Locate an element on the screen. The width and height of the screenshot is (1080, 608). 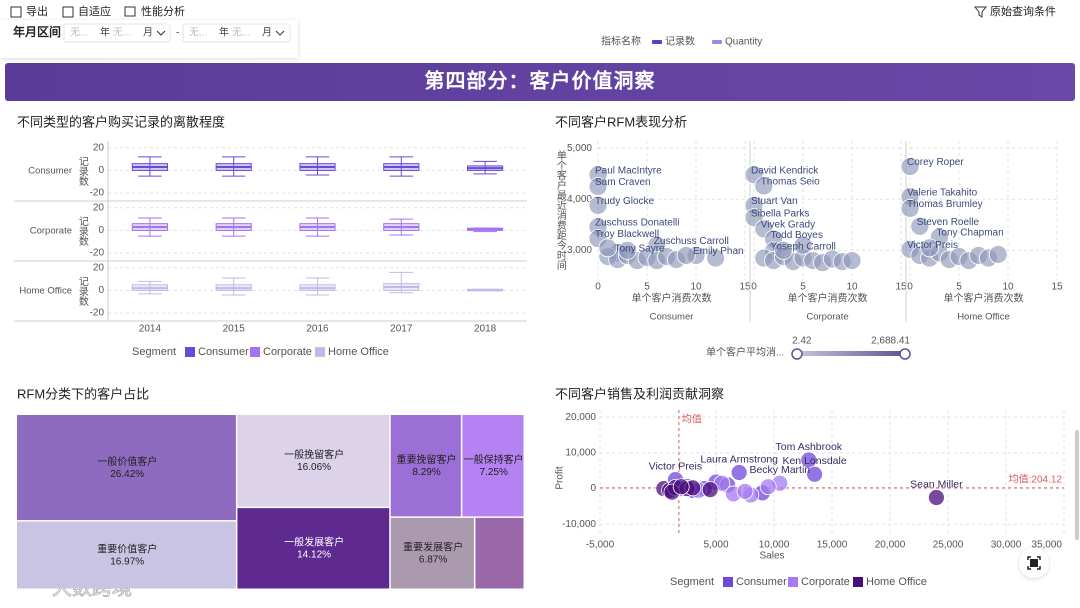
cell-label: 重要发展客户 is located at coordinates (433, 547).